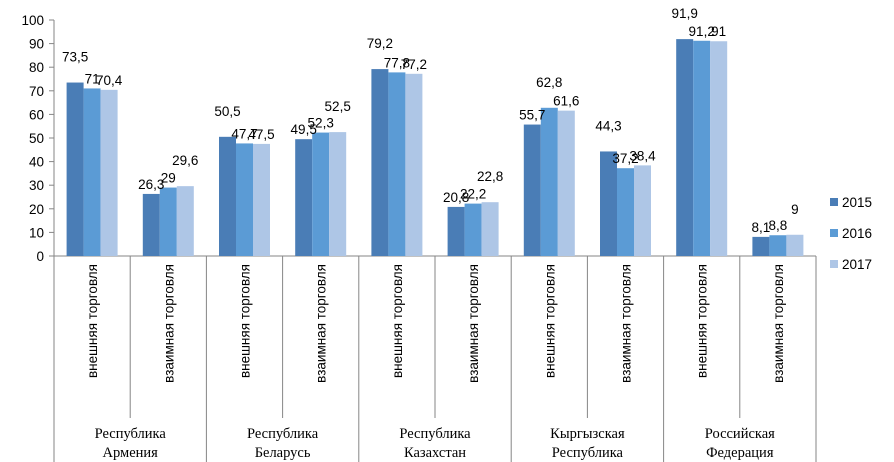 The height and width of the screenshot is (462, 894). I want to click on y-tick-label: 30, so click(36, 185).